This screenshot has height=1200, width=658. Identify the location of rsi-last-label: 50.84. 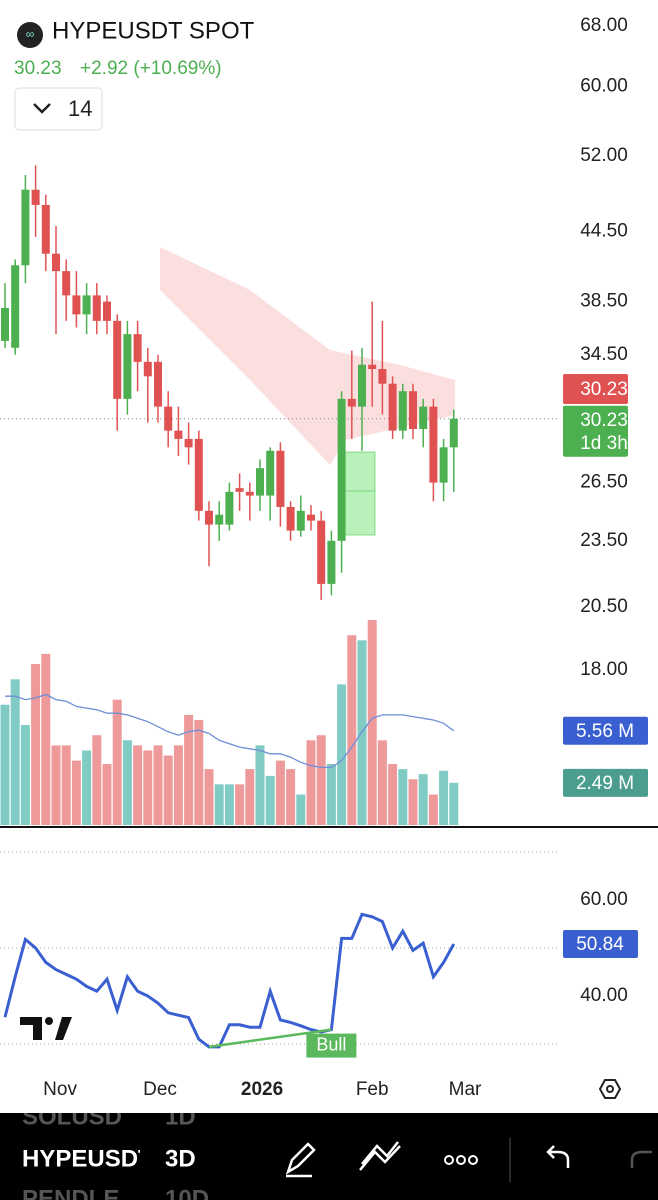
(600, 944).